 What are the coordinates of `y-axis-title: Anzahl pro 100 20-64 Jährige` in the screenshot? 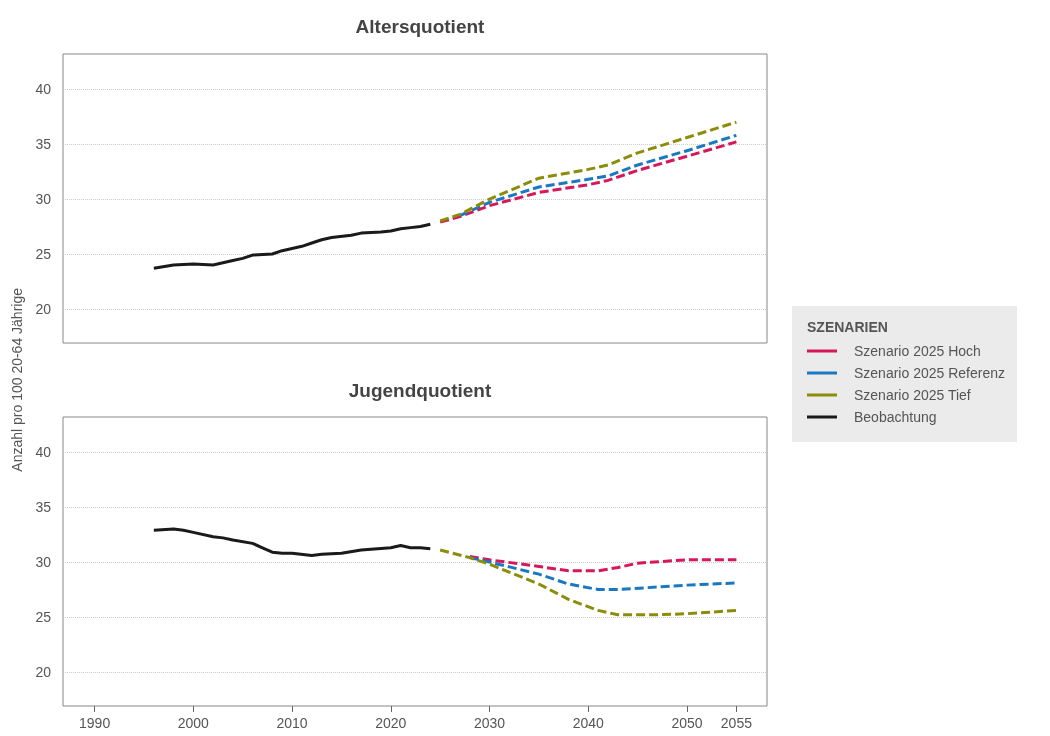 It's located at (17, 379).